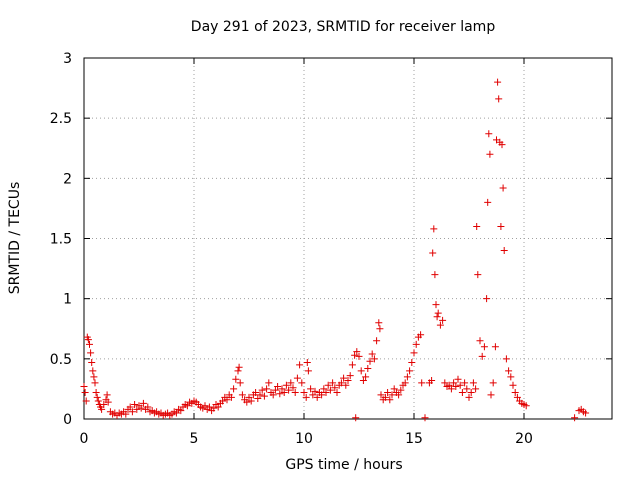  Describe the element at coordinates (67, 300) in the screenshot. I see `y-tick-label: 1` at that location.